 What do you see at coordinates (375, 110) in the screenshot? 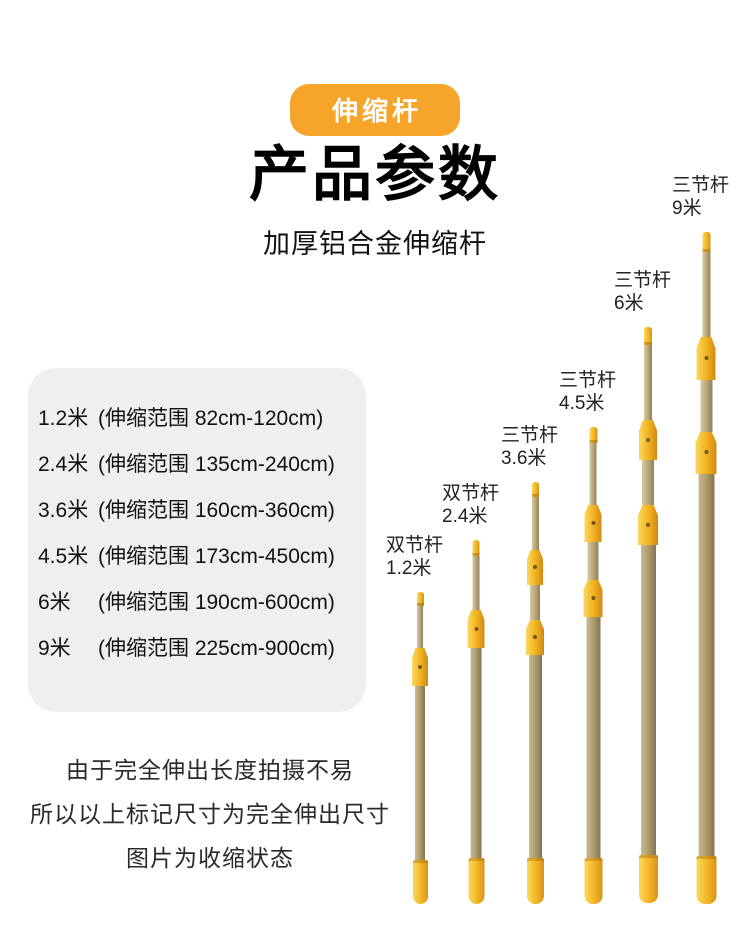
I see `category-badge: 伸缩杆` at bounding box center [375, 110].